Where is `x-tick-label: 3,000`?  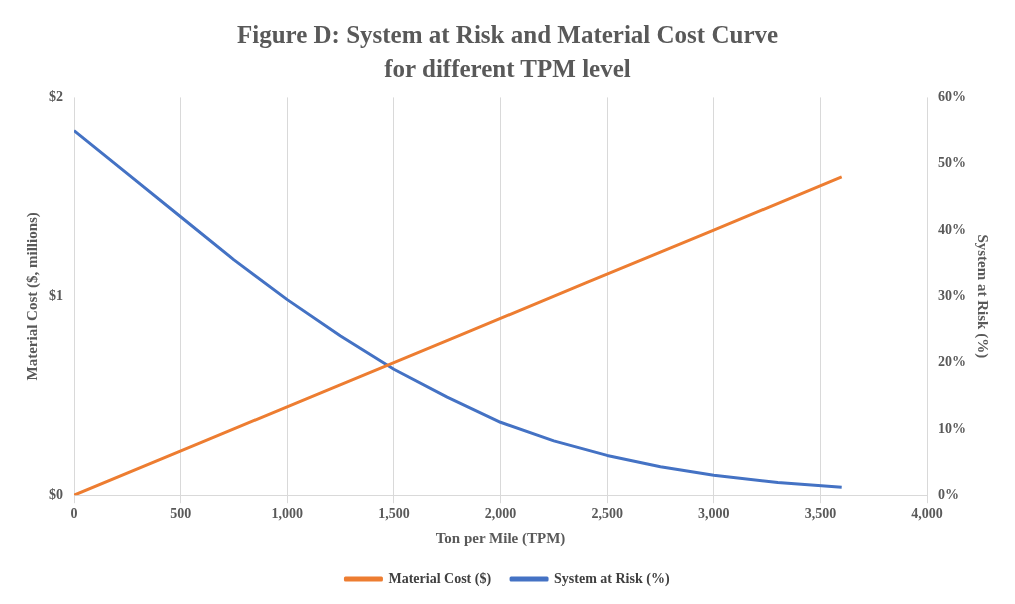 x-tick-label: 3,000 is located at coordinates (714, 514).